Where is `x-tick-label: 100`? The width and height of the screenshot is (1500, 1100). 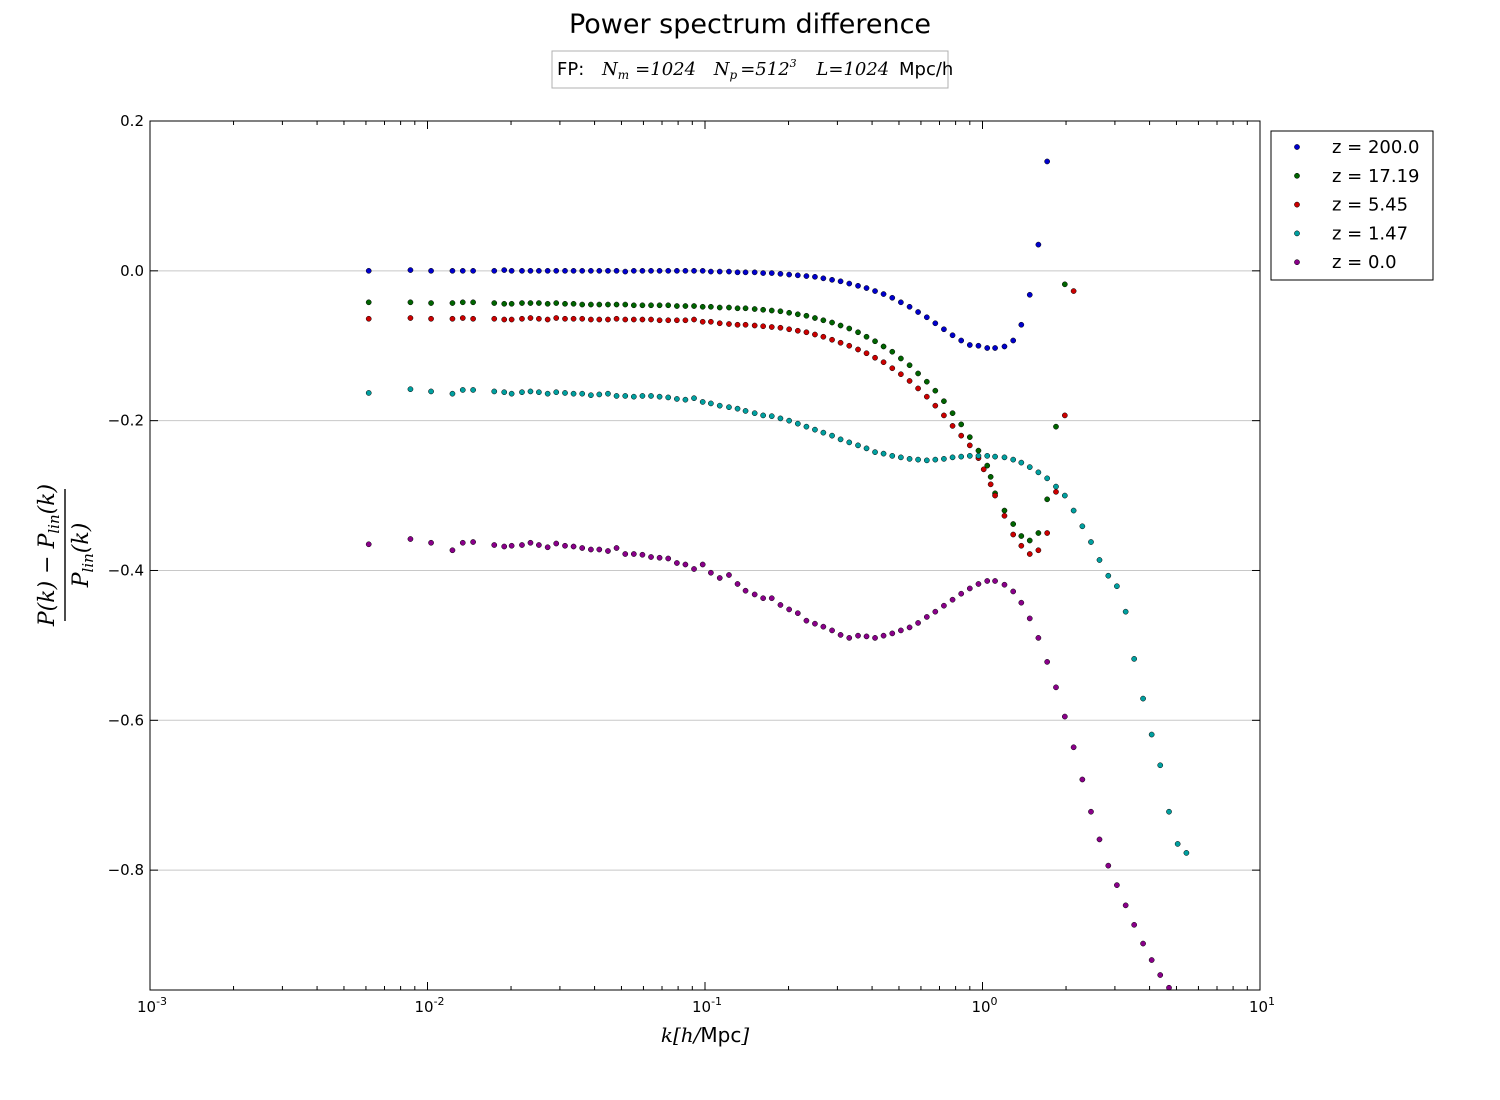 x-tick-label: 100 is located at coordinates (984, 1005).